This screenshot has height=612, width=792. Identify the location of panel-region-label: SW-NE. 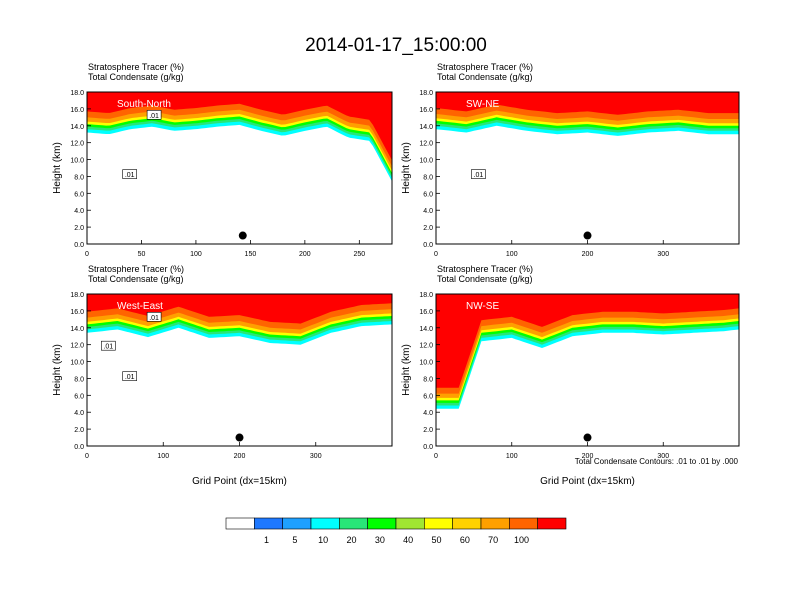
(482, 104).